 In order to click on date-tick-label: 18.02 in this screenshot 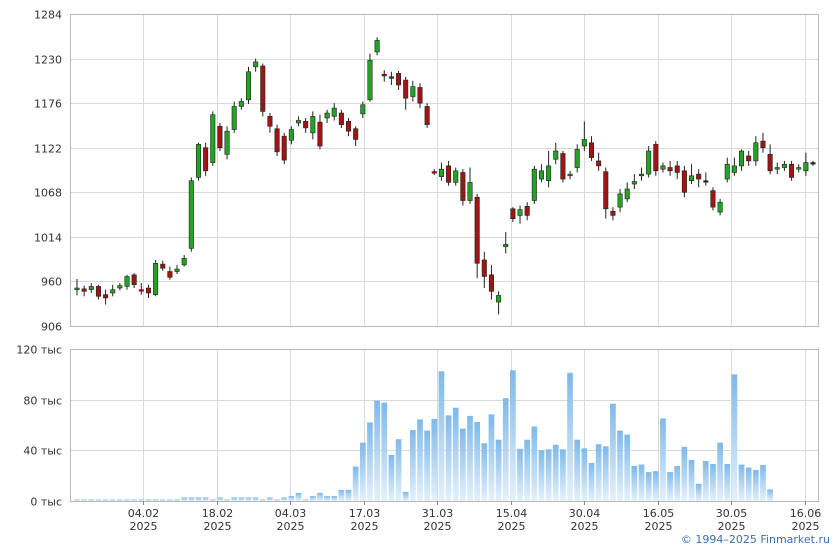, I will do `click(218, 513)`.